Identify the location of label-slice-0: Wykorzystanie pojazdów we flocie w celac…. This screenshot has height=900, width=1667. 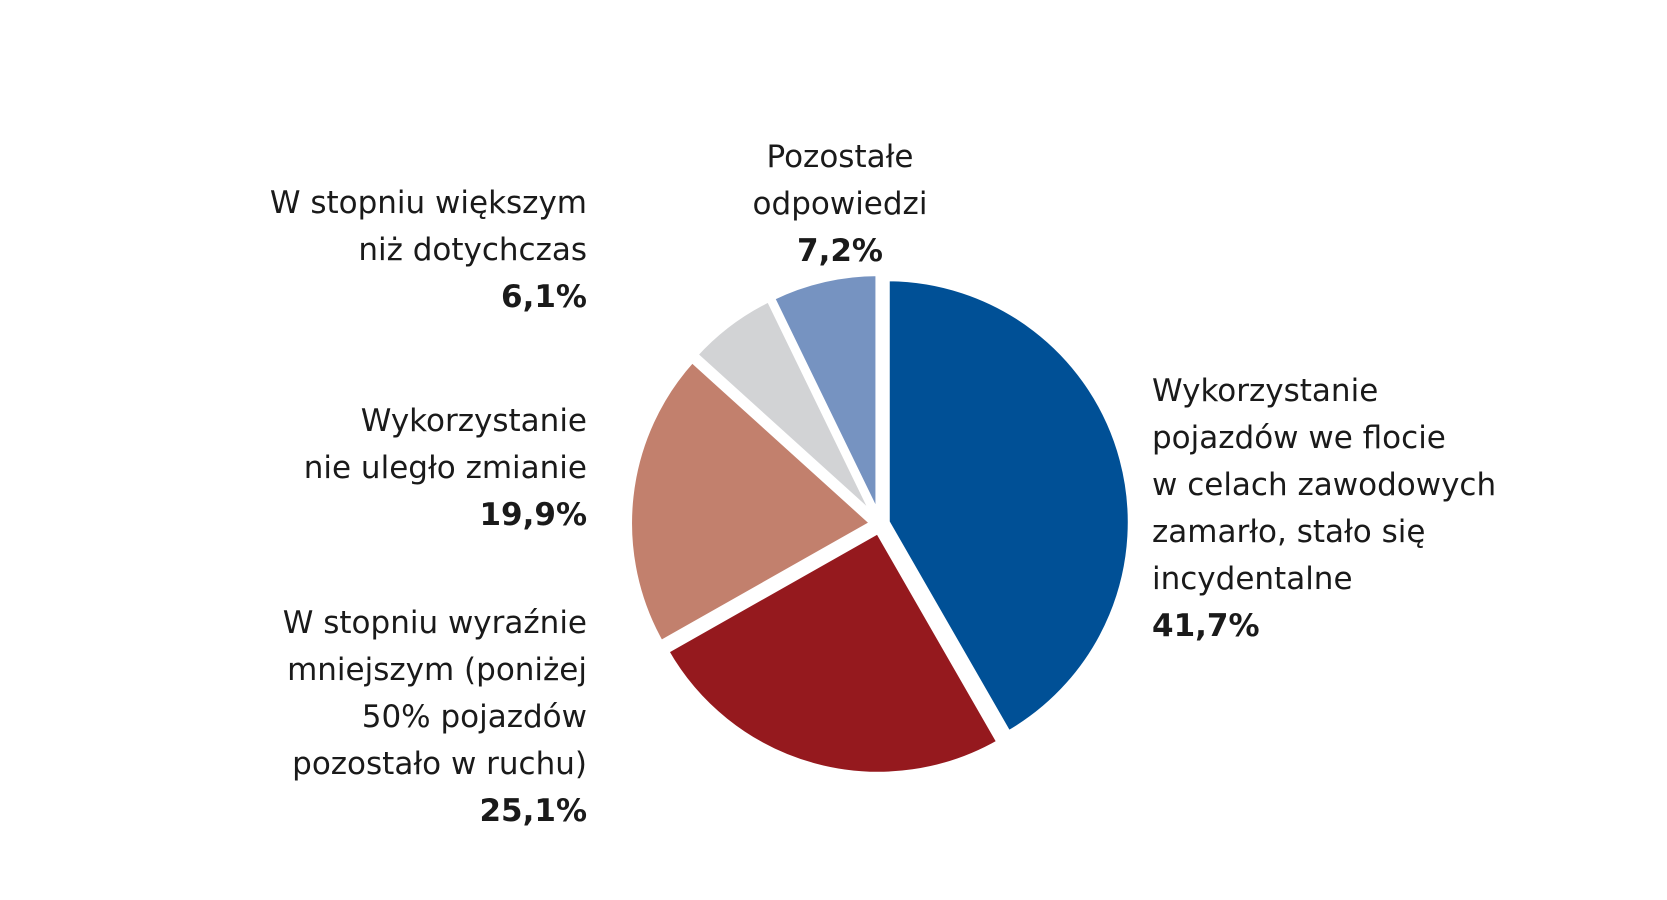
(1324, 509).